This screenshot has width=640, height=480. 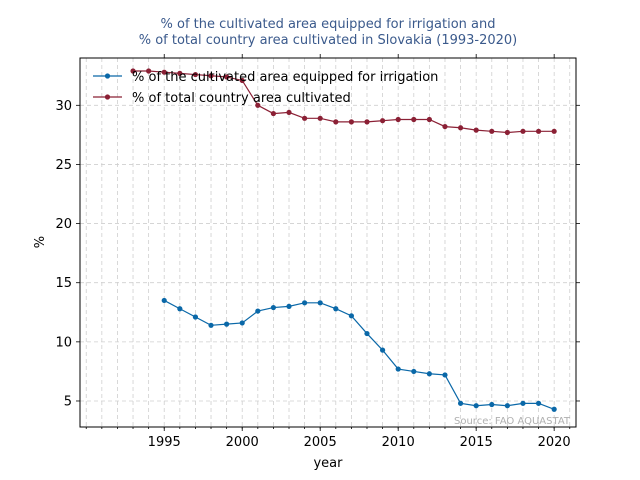 I want to click on x-tick-label: 2000, so click(x=242, y=442).